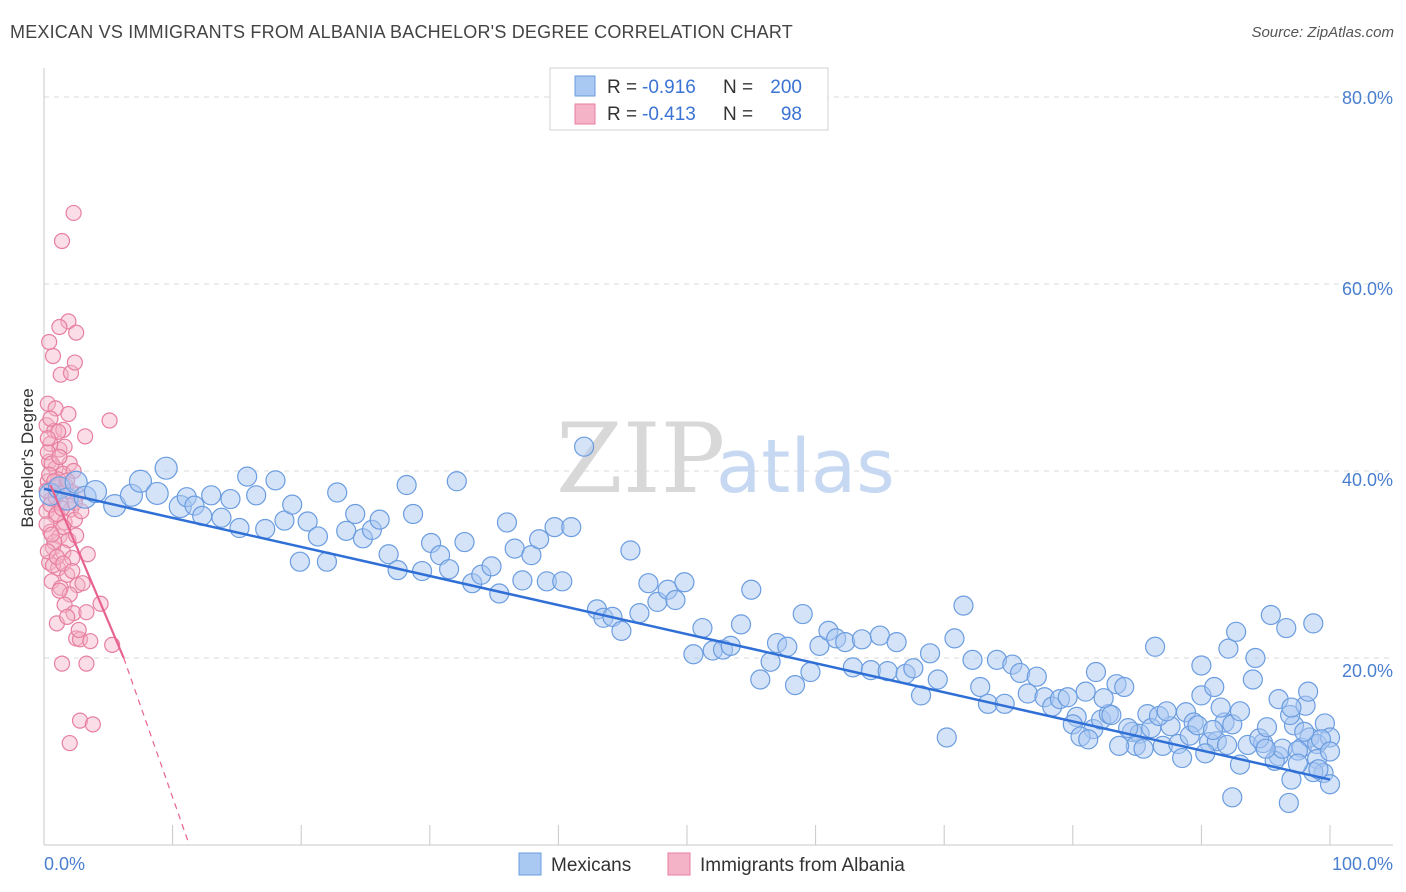 The image size is (1406, 892). Describe the element at coordinates (725, 459) in the screenshot. I see `watermark: ZIP atlas` at that location.